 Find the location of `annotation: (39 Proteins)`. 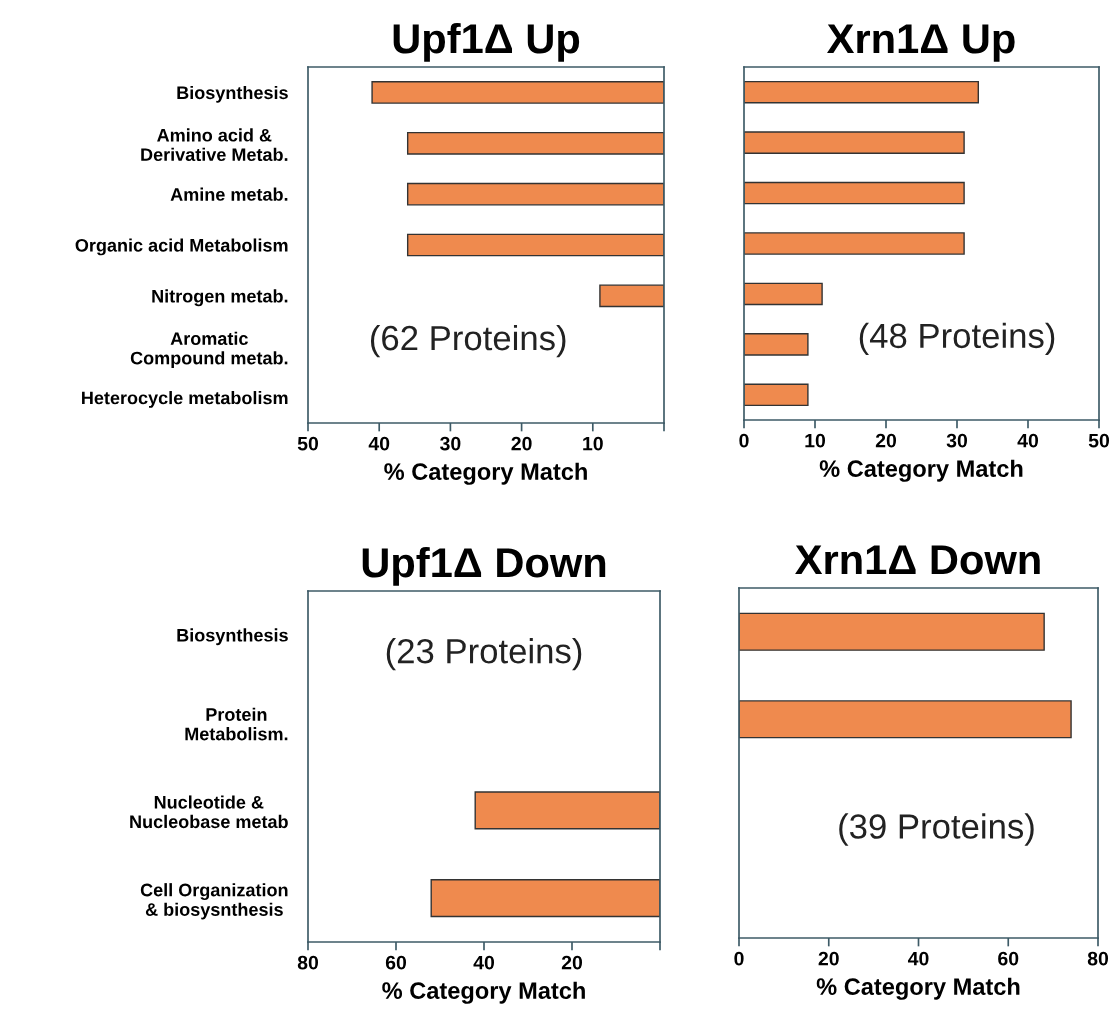

annotation: (39 Proteins) is located at coordinates (936, 829).